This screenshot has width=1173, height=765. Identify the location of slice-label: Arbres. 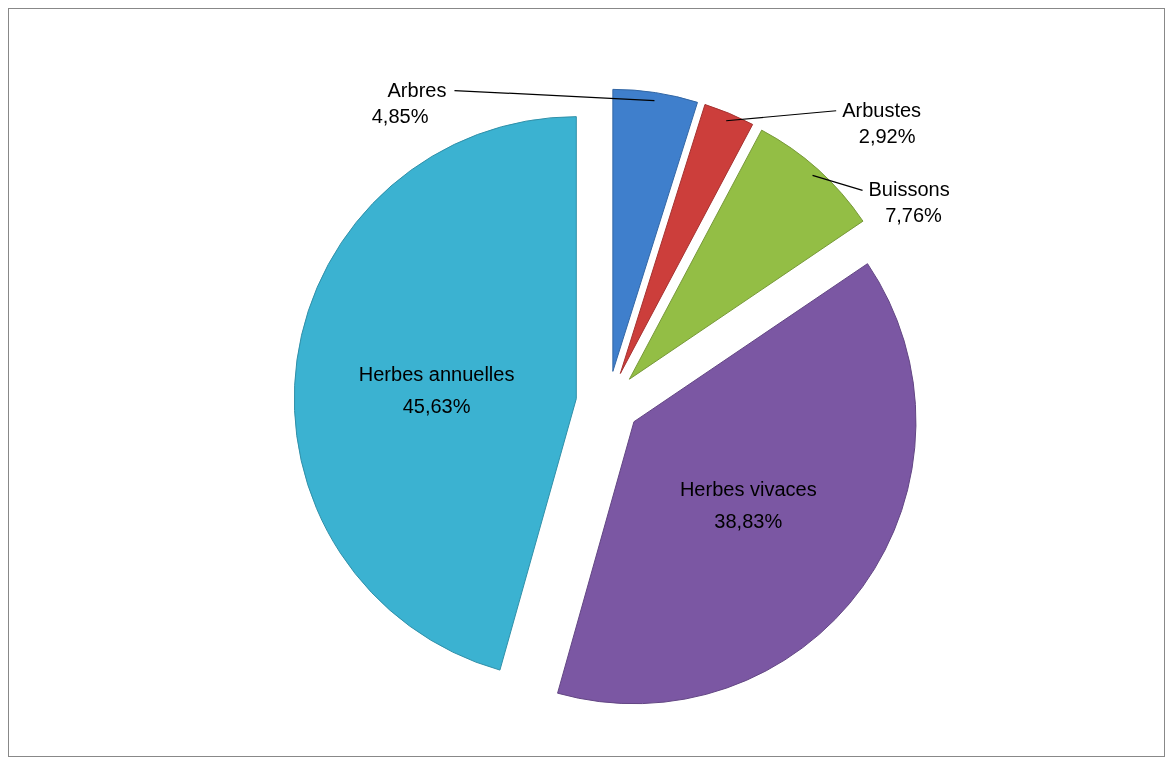
(417, 89).